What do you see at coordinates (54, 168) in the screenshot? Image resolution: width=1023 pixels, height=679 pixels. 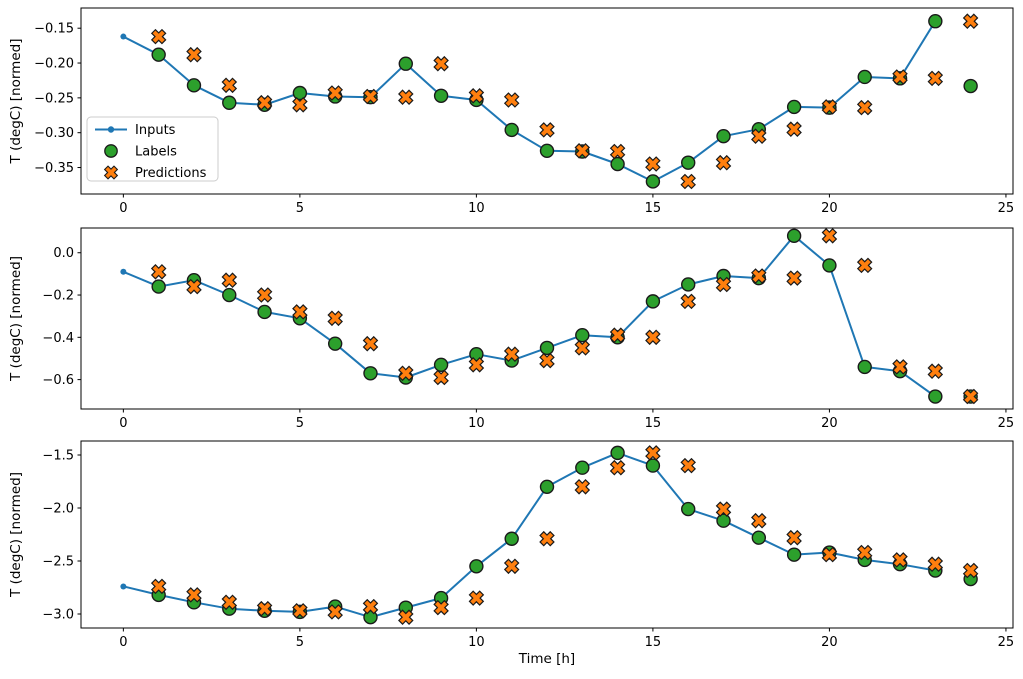 I see `y-tick-label: −0.35` at bounding box center [54, 168].